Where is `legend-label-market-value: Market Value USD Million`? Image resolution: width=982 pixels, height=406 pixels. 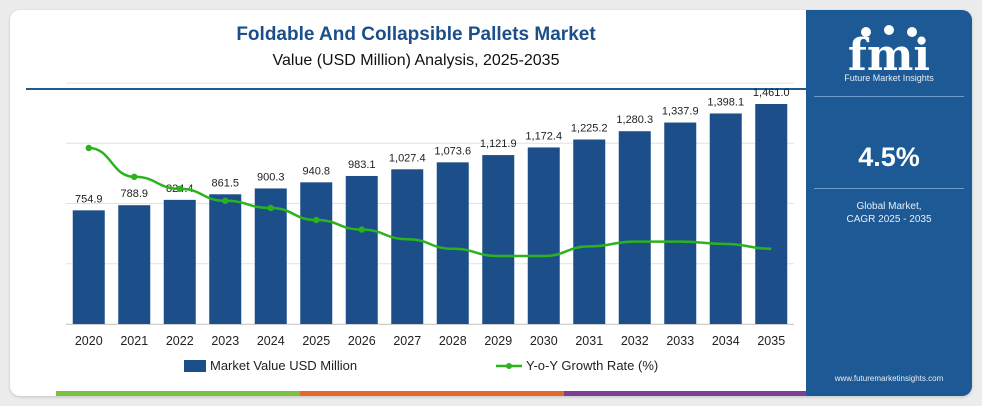
legend-label-market-value: Market Value USD Million is located at coordinates (283, 365).